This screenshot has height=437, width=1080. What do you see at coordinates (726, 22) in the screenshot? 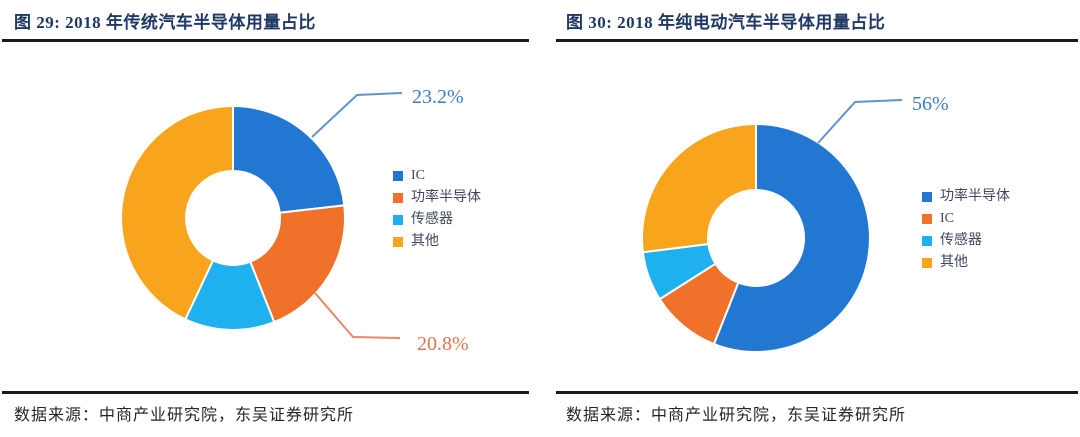
I see `figure-30-title: 图 30: 2018 年纯电动汽车半导体用量占比` at bounding box center [726, 22].